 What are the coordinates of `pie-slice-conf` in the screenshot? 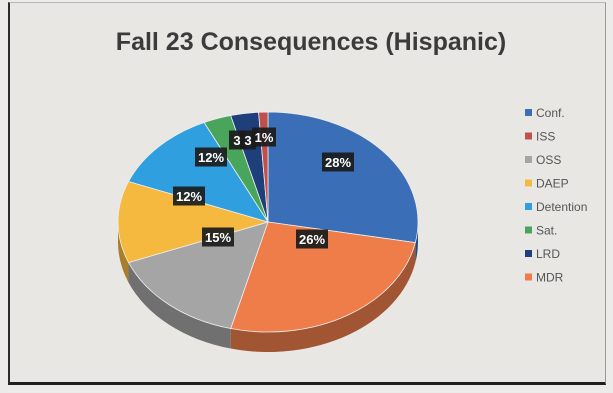 It's located at (343, 177).